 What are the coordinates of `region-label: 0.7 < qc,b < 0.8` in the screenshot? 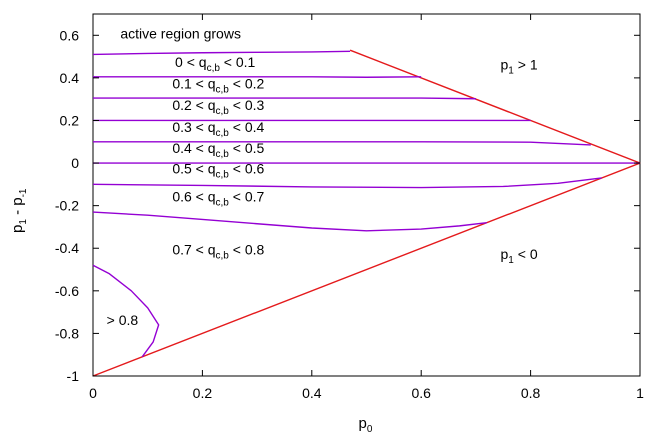 It's located at (218, 252).